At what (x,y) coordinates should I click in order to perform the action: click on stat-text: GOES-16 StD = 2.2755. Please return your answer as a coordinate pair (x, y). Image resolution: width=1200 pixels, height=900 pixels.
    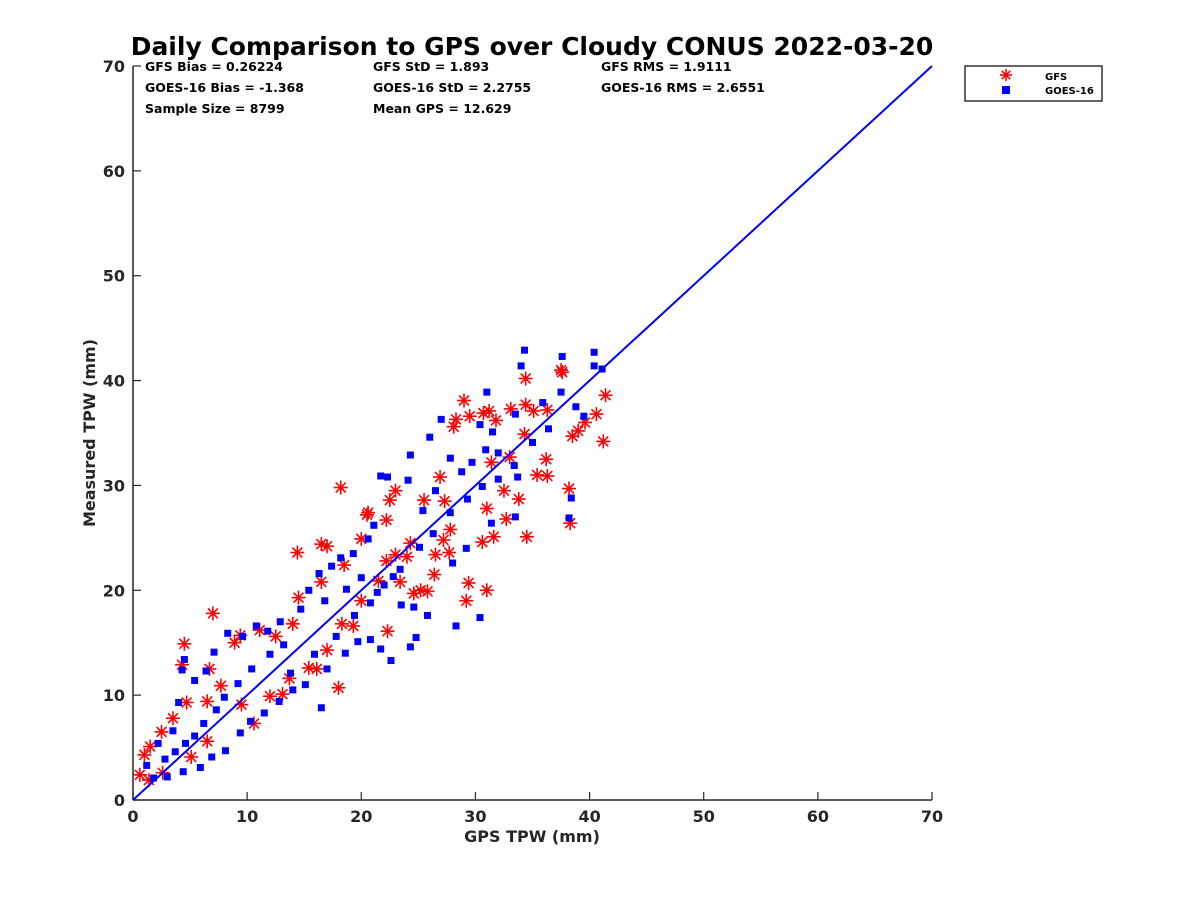
    Looking at the image, I should click on (452, 87).